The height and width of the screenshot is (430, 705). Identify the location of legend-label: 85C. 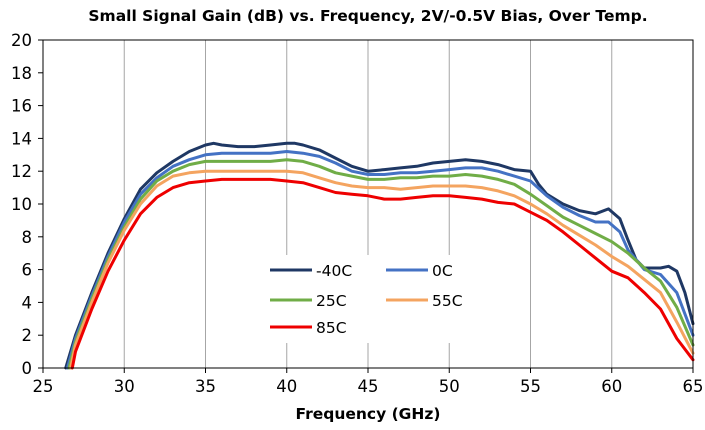
(331, 328).